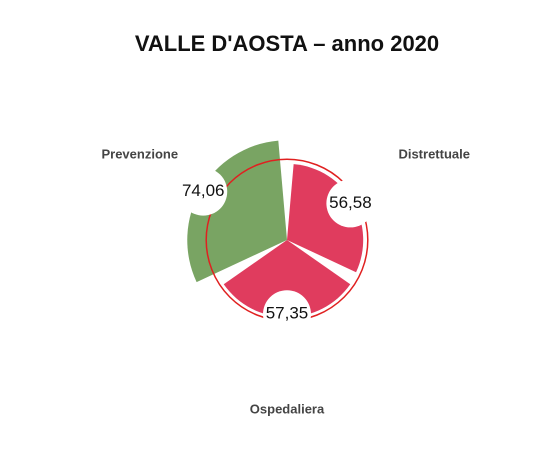 This screenshot has width=541, height=457. Describe the element at coordinates (434, 153) in the screenshot. I see `category-label: Distrettuale` at that location.